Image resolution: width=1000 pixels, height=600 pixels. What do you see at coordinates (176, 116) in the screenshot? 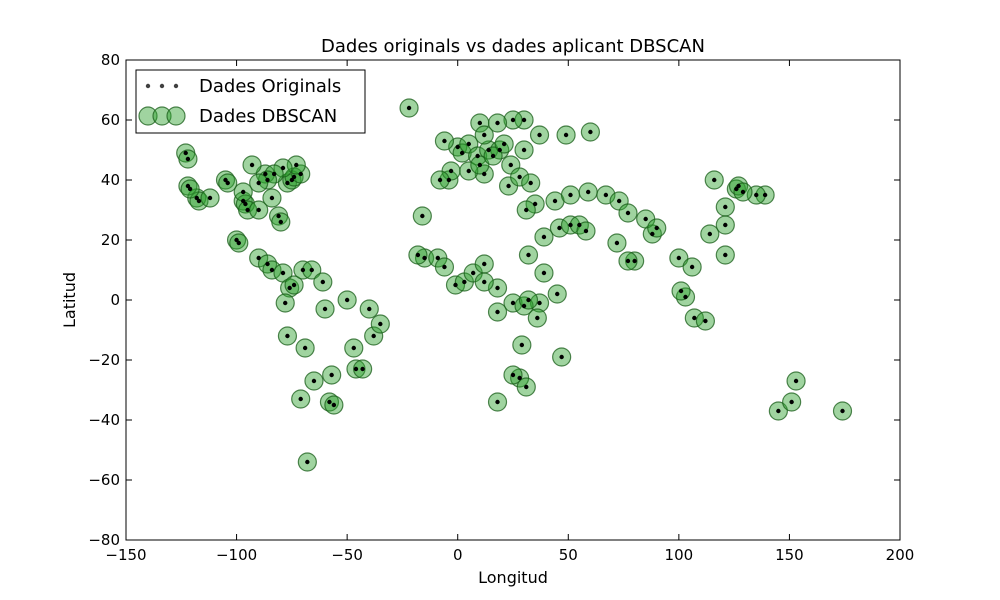
I see `legend-dbscan-circle` at bounding box center [176, 116].